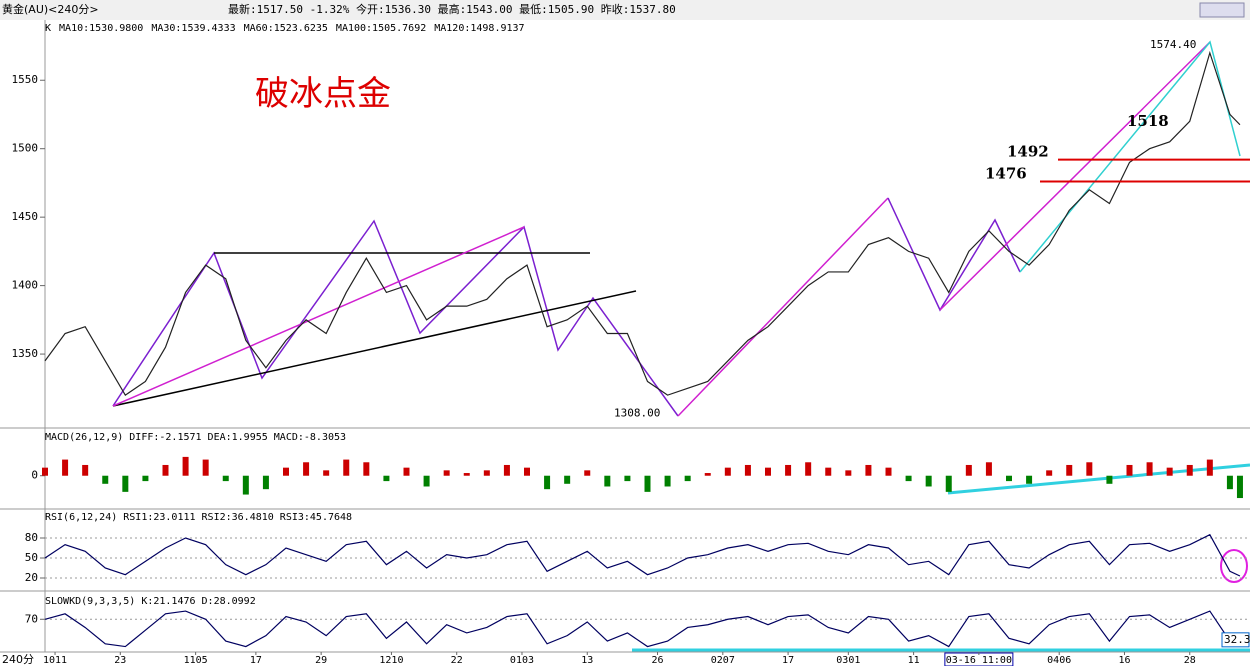 The width and height of the screenshot is (1250, 666). What do you see at coordinates (979, 660) in the screenshot?
I see `x-tick-label: 03-16 11:00` at bounding box center [979, 660].